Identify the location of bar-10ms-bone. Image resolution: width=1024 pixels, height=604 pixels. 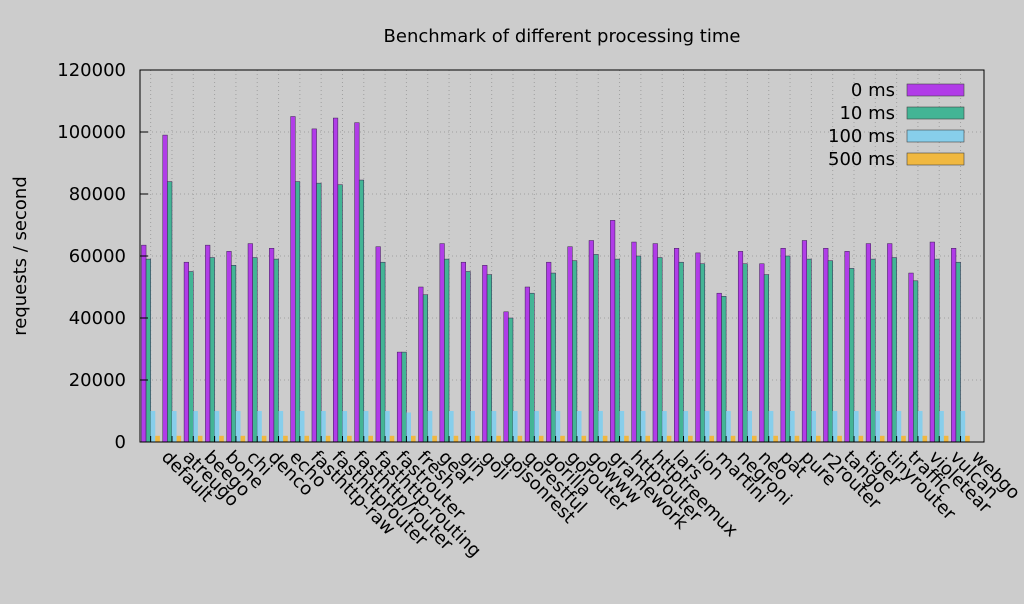
(212, 350).